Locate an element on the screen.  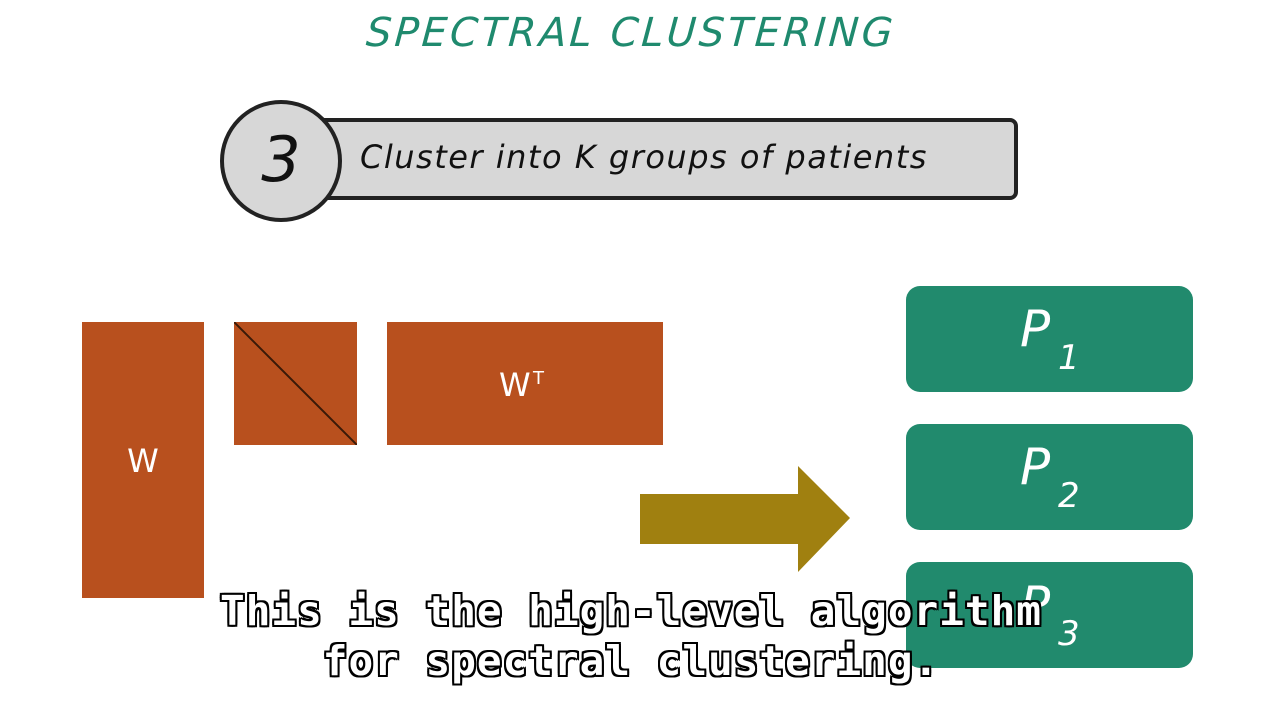
matrix-w-transpose: W T is located at coordinates (525, 383).